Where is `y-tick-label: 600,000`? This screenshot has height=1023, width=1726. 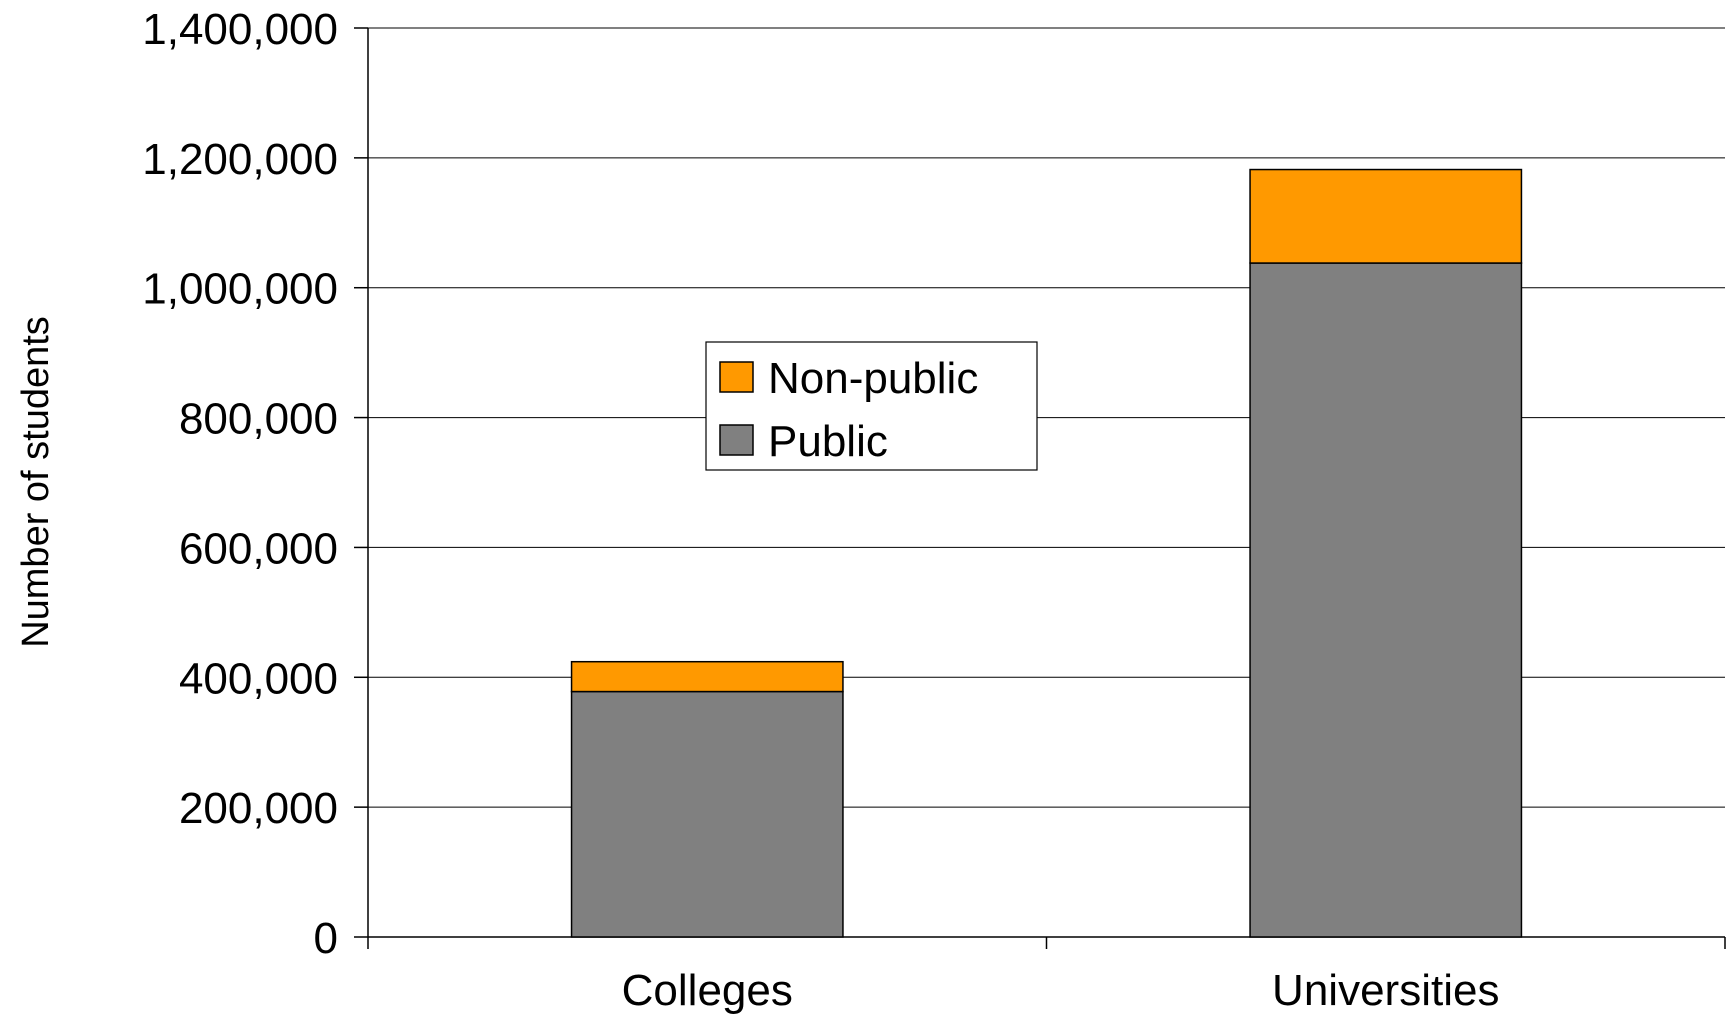 y-tick-label: 600,000 is located at coordinates (258, 548).